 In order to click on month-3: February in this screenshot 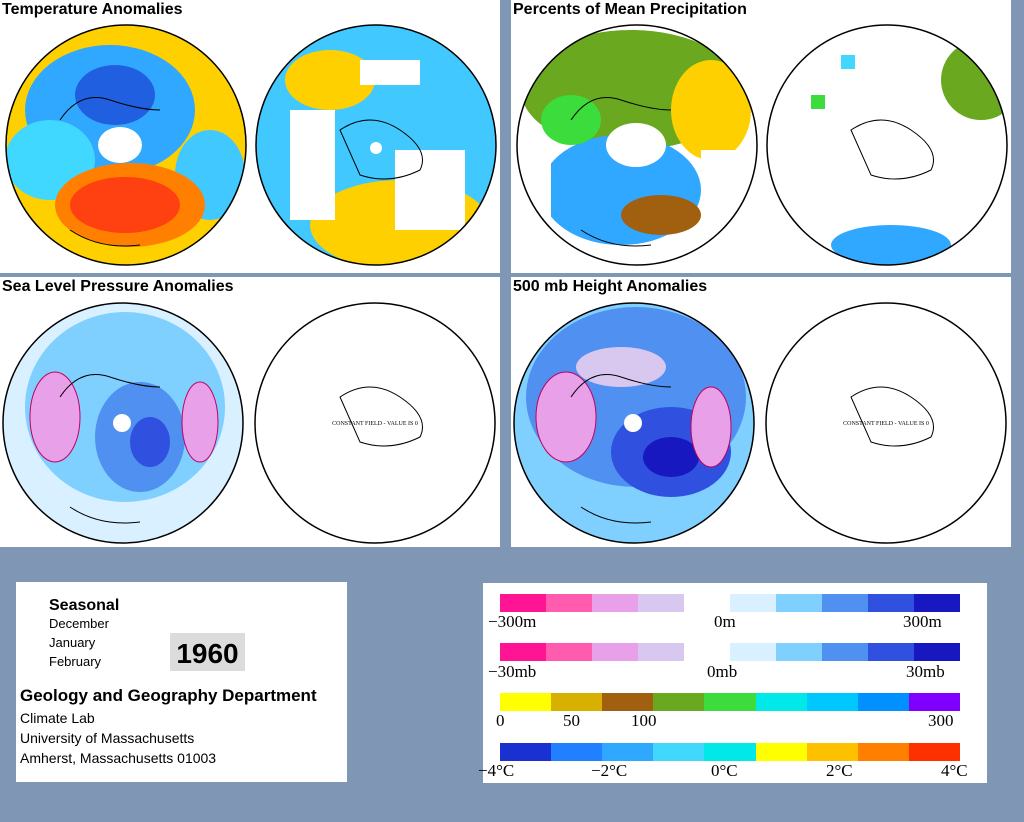, I will do `click(75, 661)`.